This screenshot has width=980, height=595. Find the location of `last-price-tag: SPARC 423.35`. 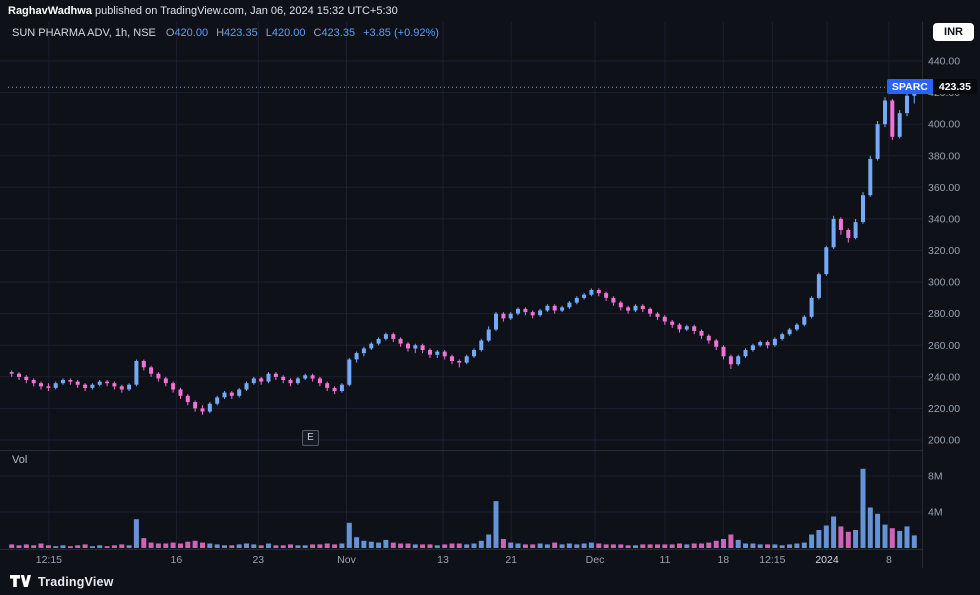

last-price-tag: SPARC 423.35 is located at coordinates (931, 87).